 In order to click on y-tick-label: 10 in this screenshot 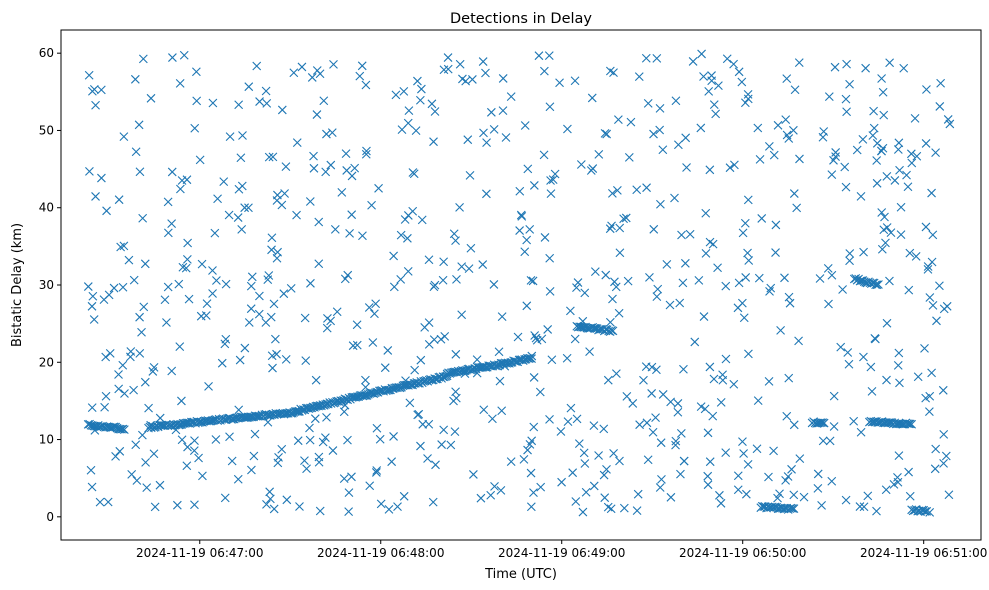, I will do `click(46, 440)`.